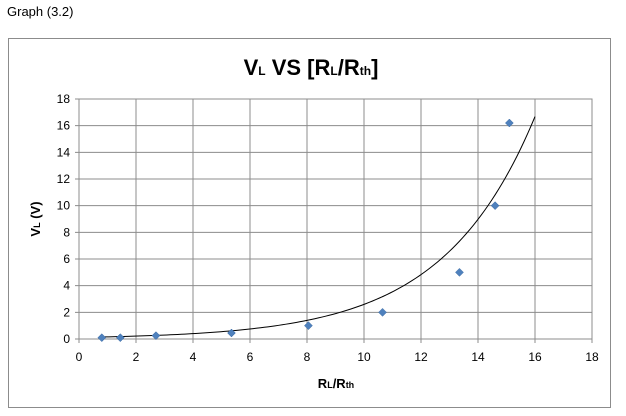 The width and height of the screenshot is (626, 416). What do you see at coordinates (40, 11) in the screenshot?
I see `graph-caption: Graph (3.2)` at bounding box center [40, 11].